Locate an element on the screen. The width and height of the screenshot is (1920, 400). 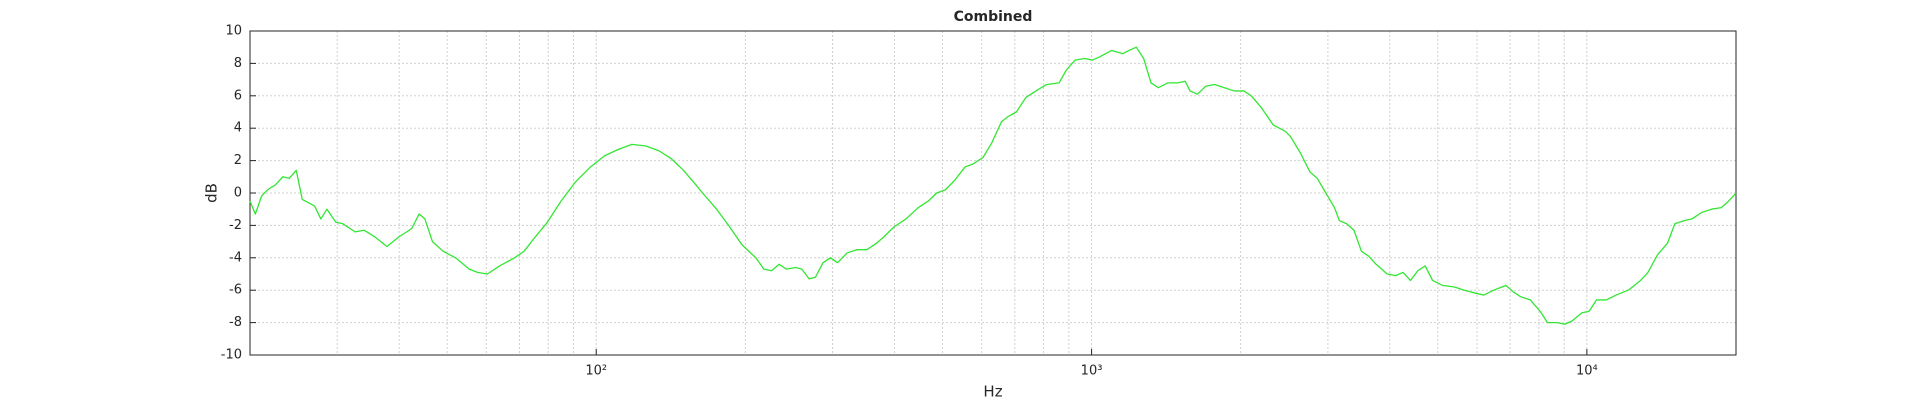
x-axis-label: Hz is located at coordinates (992, 391).